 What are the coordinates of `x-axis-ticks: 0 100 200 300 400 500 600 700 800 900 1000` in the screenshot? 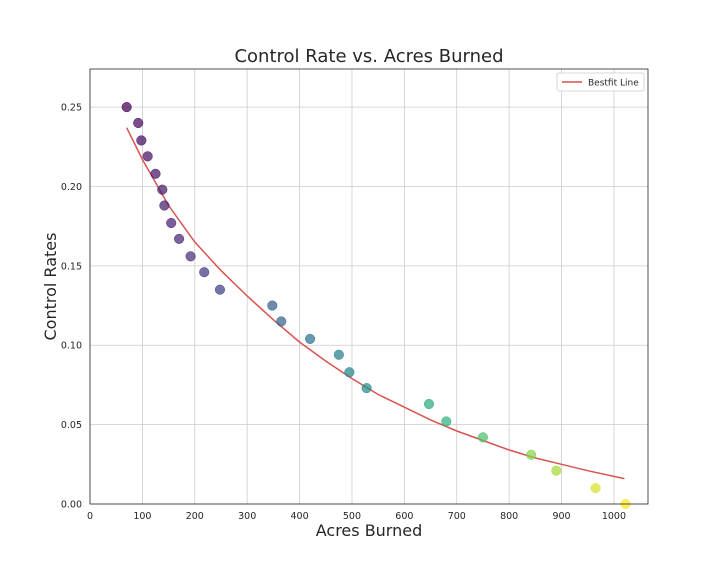 It's located at (356, 516).